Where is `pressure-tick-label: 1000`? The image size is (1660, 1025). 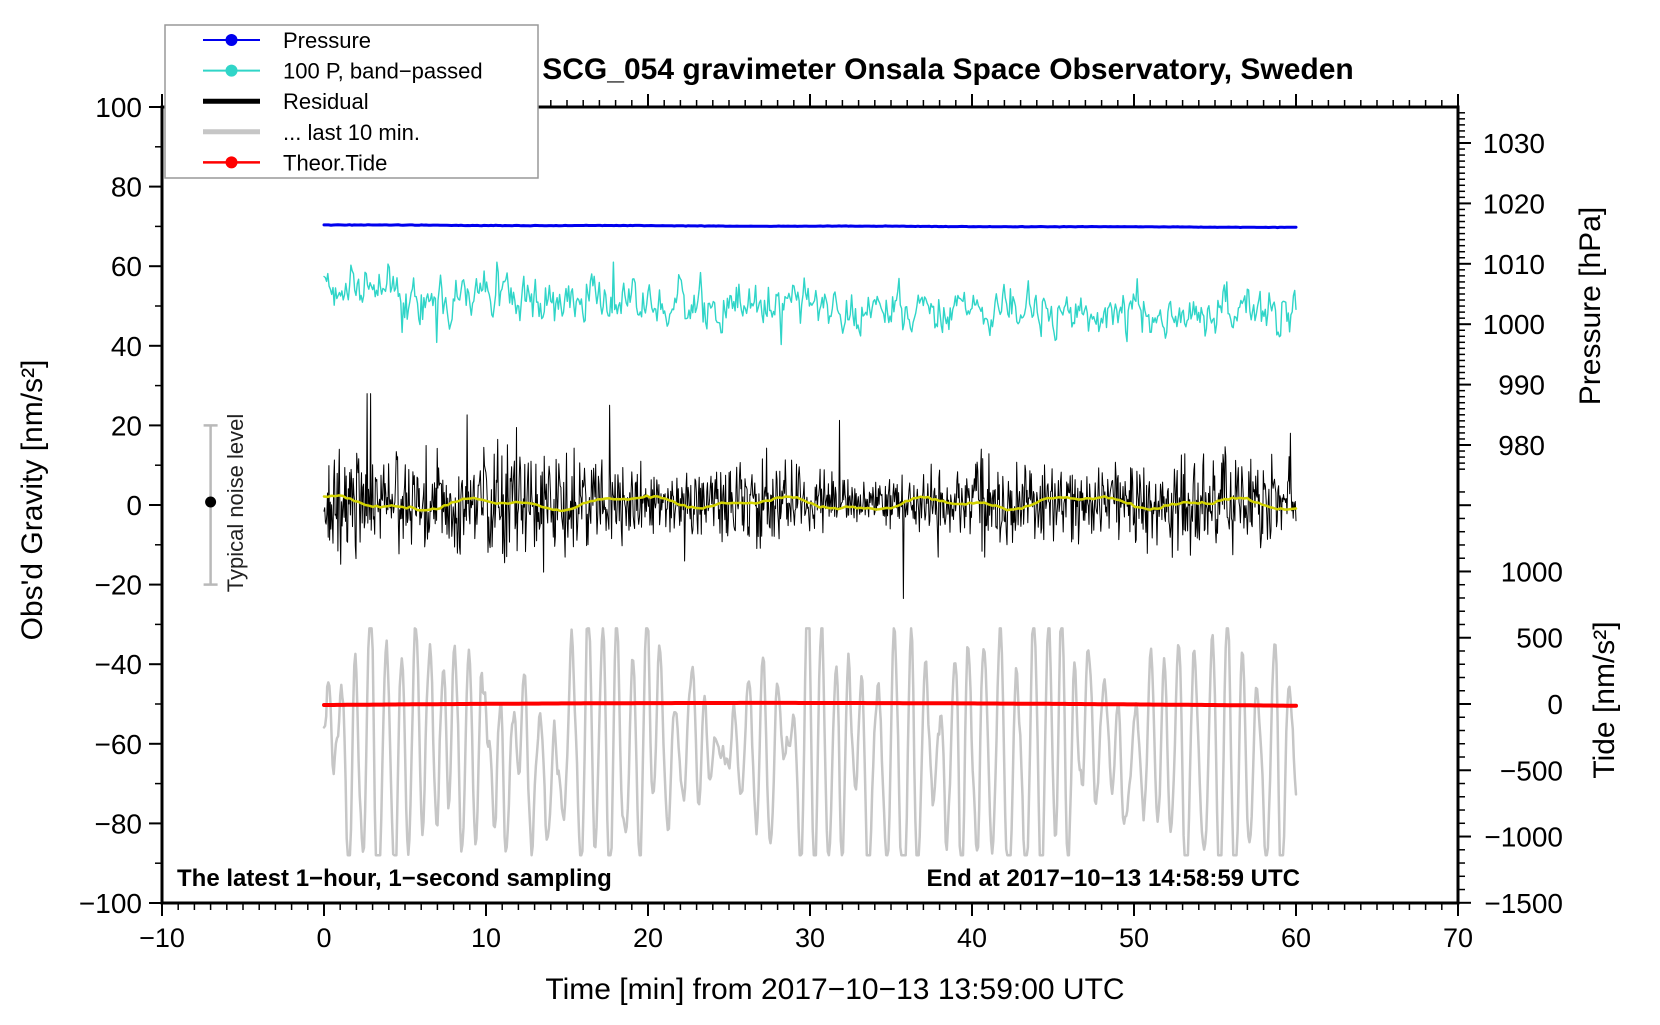 pressure-tick-label: 1000 is located at coordinates (1514, 324).